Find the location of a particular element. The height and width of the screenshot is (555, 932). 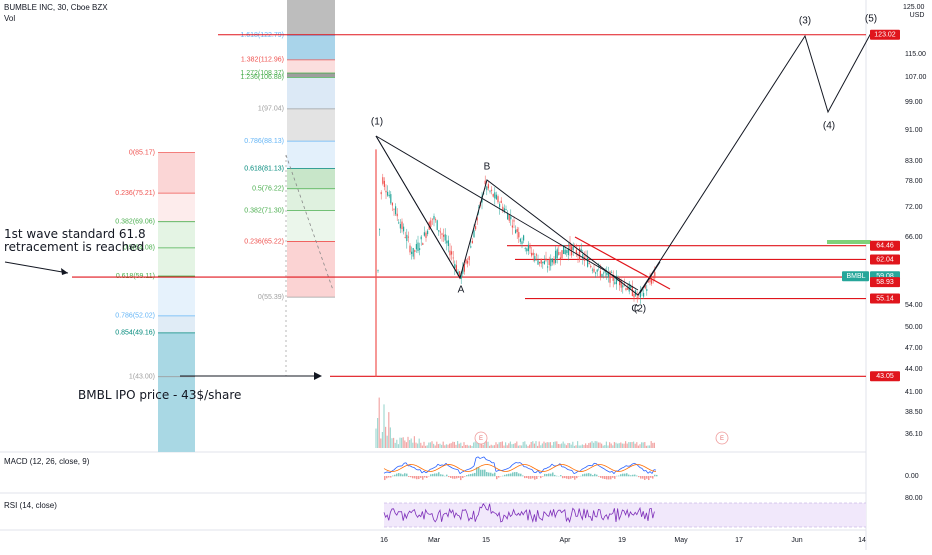

target-box is located at coordinates (849, 242).